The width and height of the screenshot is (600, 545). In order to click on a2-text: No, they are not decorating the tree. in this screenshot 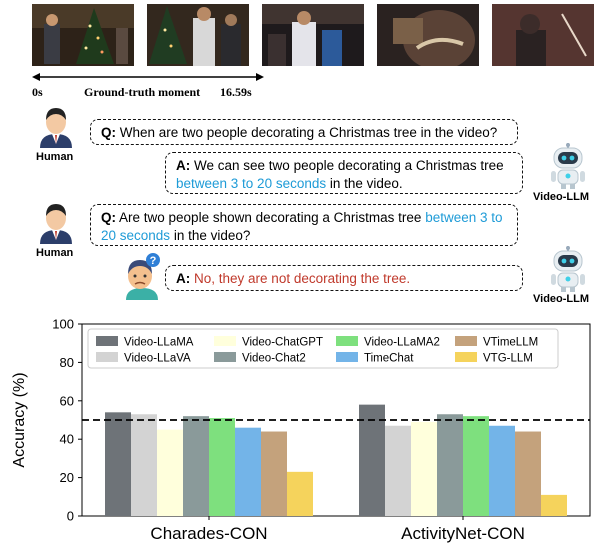, I will do `click(302, 278)`.